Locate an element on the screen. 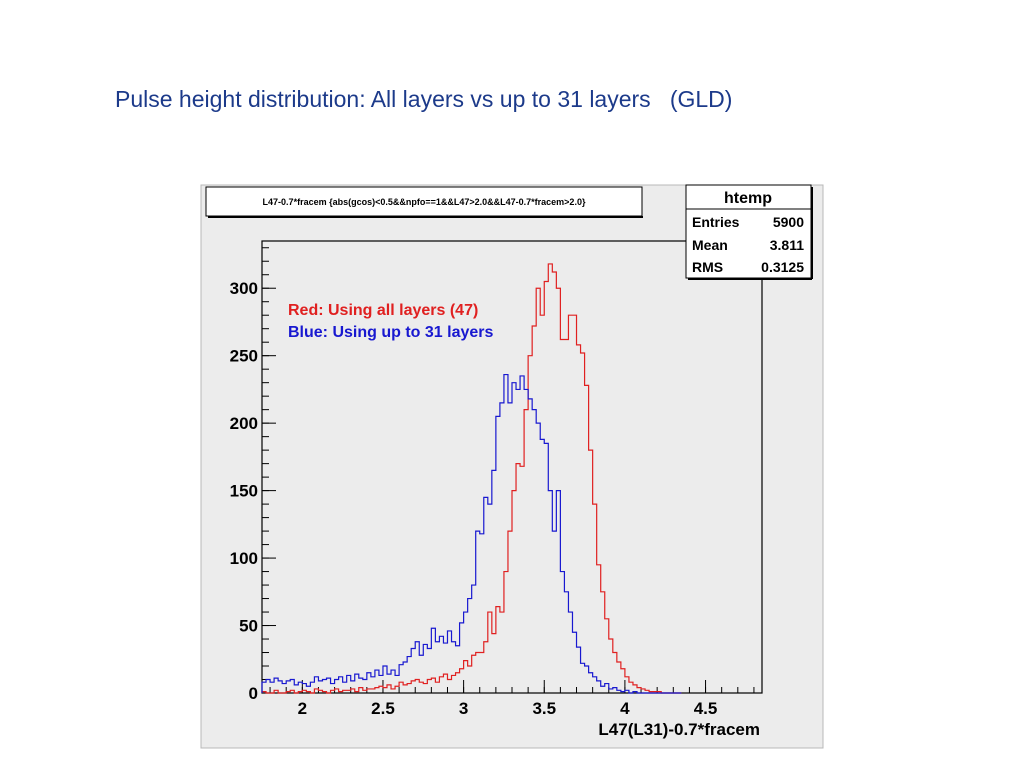 The image size is (1024, 768). x-tick-label: 3.5 is located at coordinates (544, 708).